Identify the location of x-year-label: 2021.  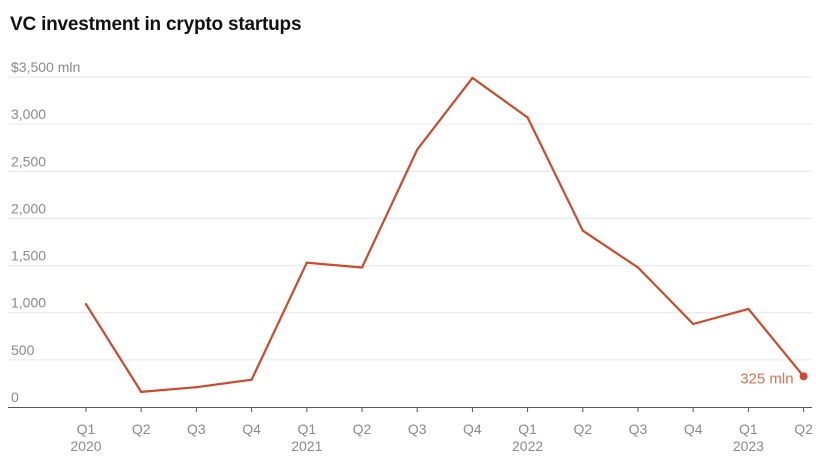
(306, 446).